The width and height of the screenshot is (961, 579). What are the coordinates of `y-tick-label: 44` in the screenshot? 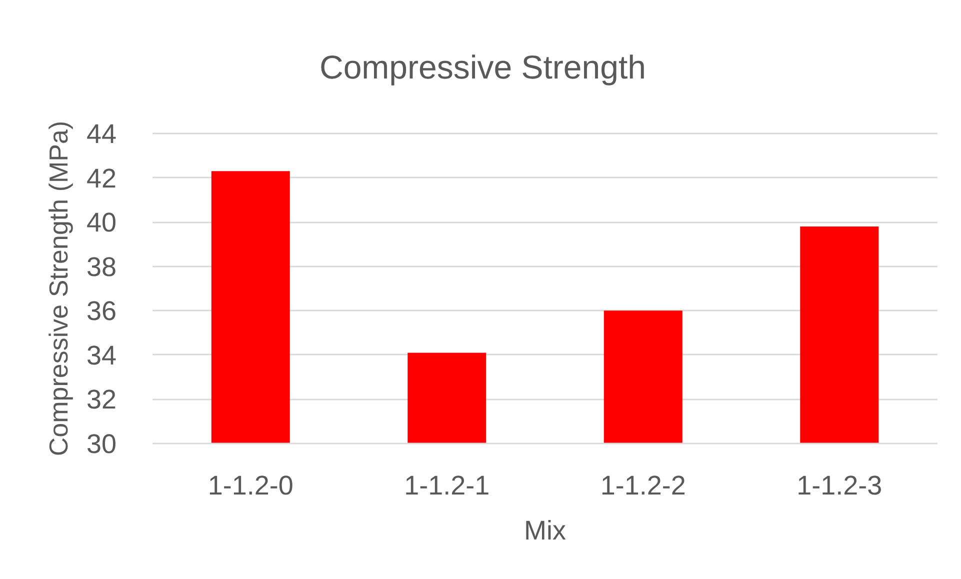 It's located at (101, 134).